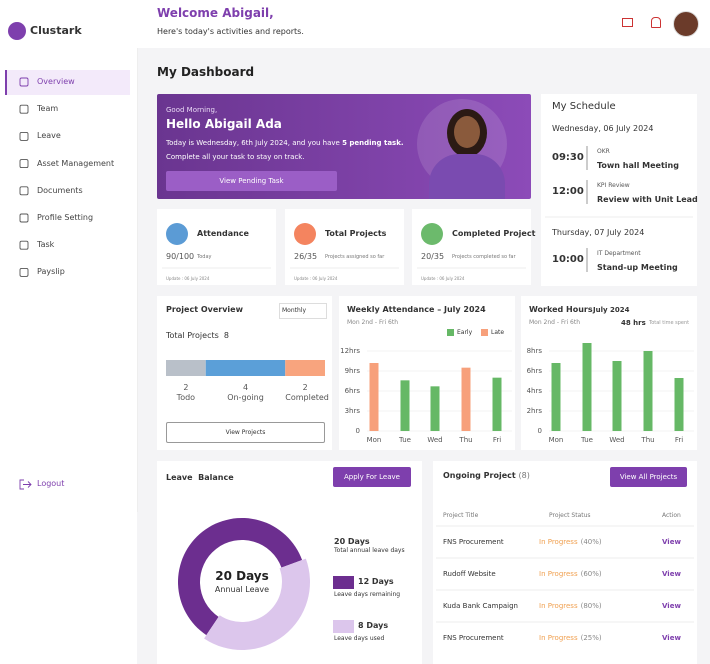 This screenshot has width=710, height=664. What do you see at coordinates (638, 165) in the screenshot?
I see `event-name: Town hall Meeting` at bounding box center [638, 165].